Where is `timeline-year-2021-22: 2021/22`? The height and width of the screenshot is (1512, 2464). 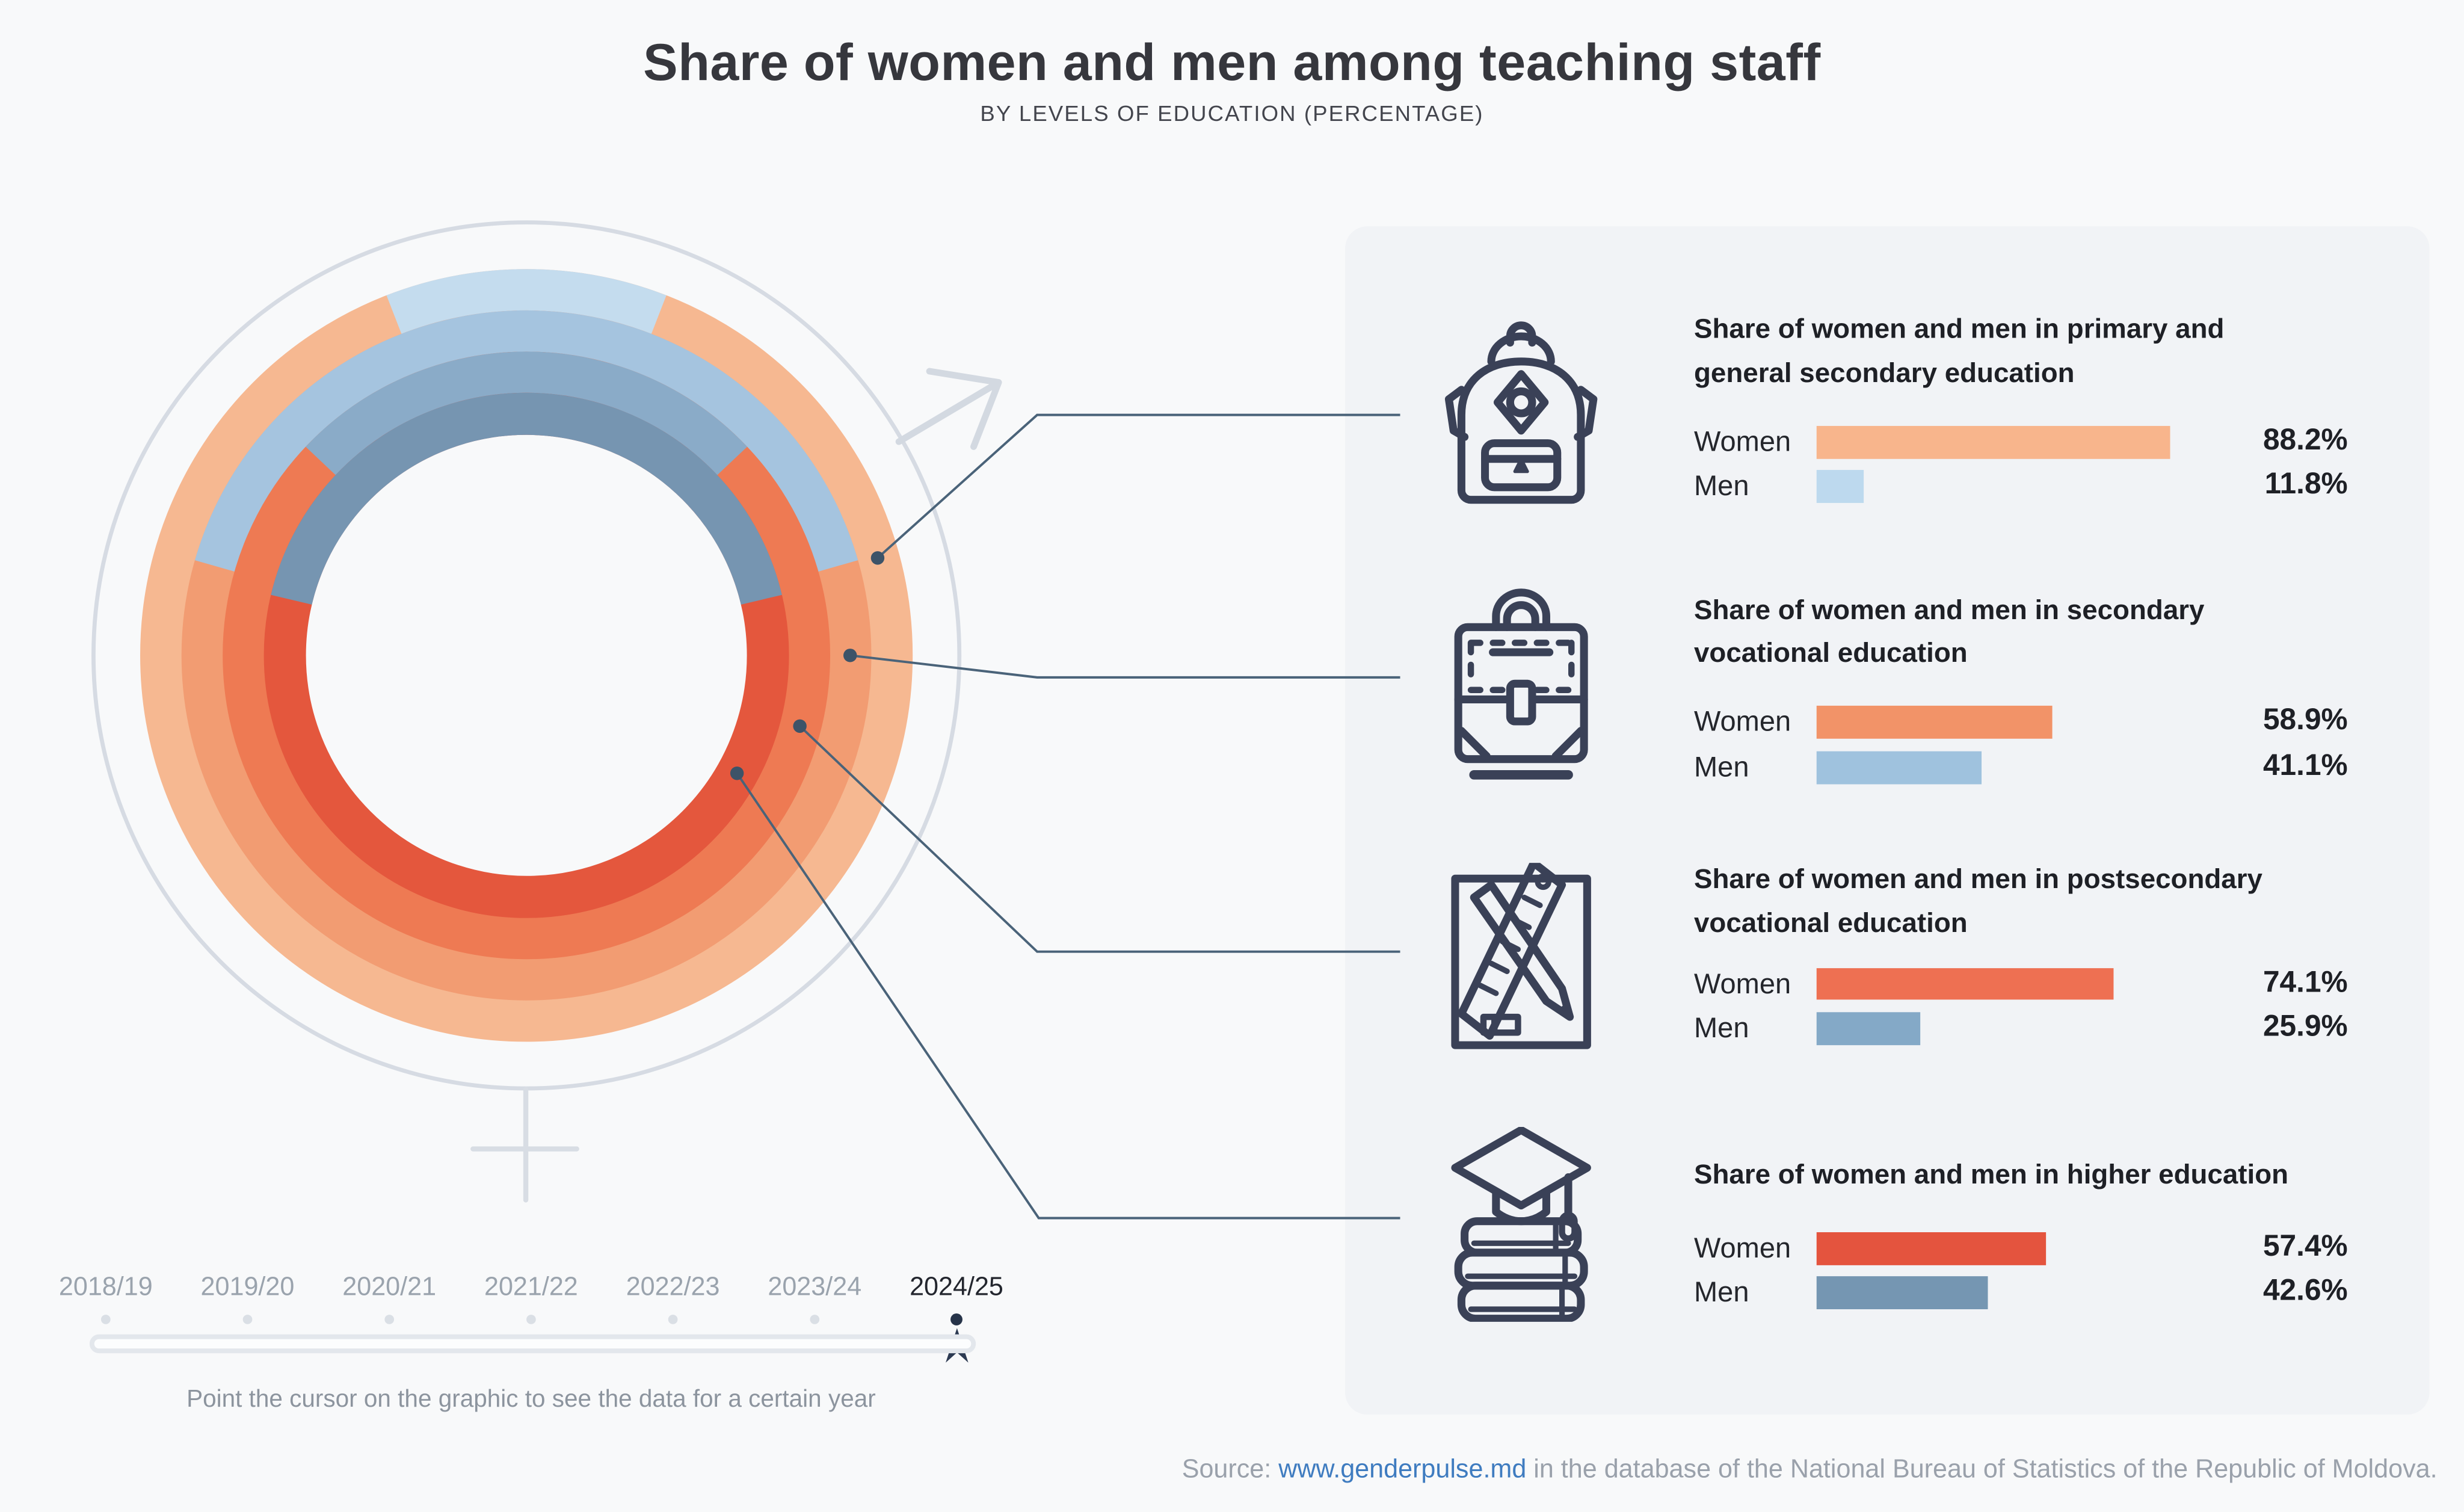 timeline-year-2021-22: 2021/22 is located at coordinates (531, 1287).